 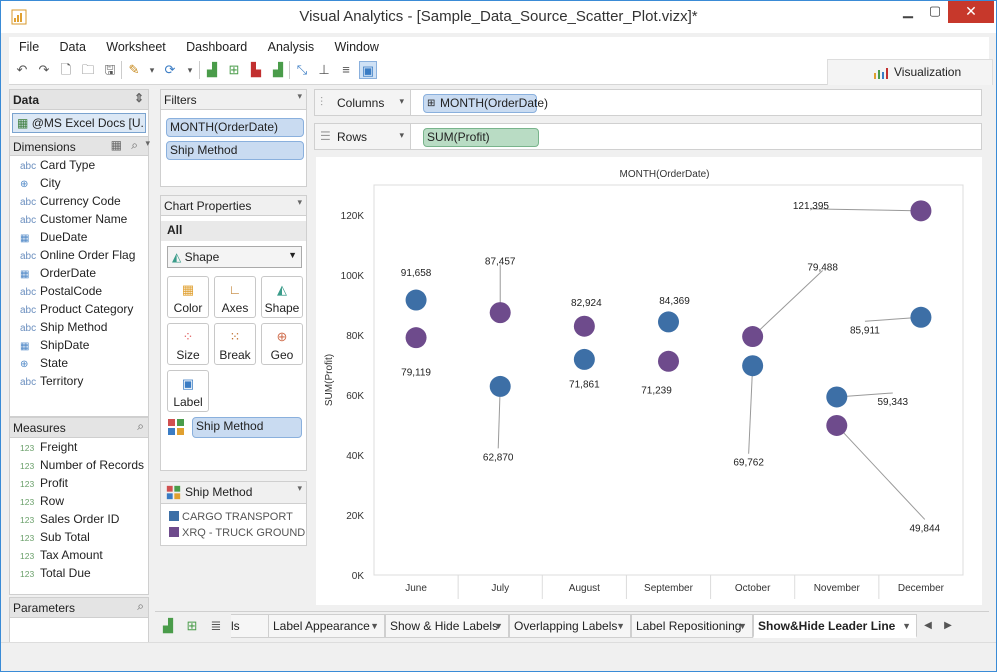 What do you see at coordinates (170, 69) in the screenshot?
I see `refresh-icon: ⟳` at bounding box center [170, 69].